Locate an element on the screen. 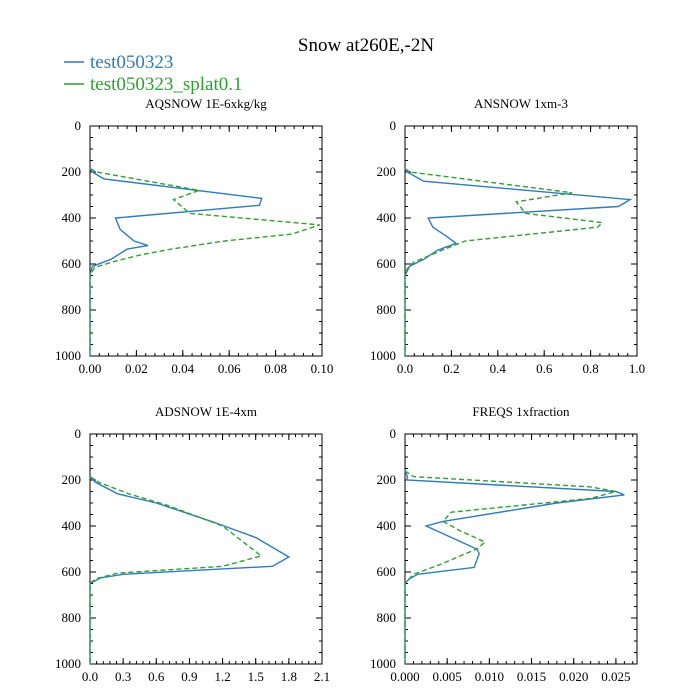 This screenshot has height=700, width=700. ansnow-axes-frame is located at coordinates (521, 241).